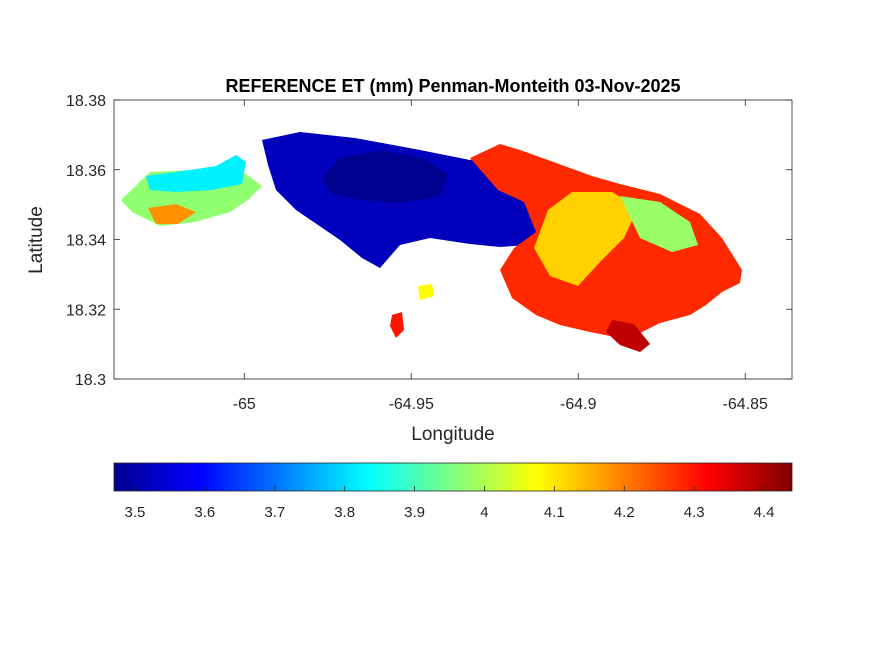 This screenshot has width=875, height=656. What do you see at coordinates (745, 404) in the screenshot?
I see `x-tick-label: -64.85` at bounding box center [745, 404].